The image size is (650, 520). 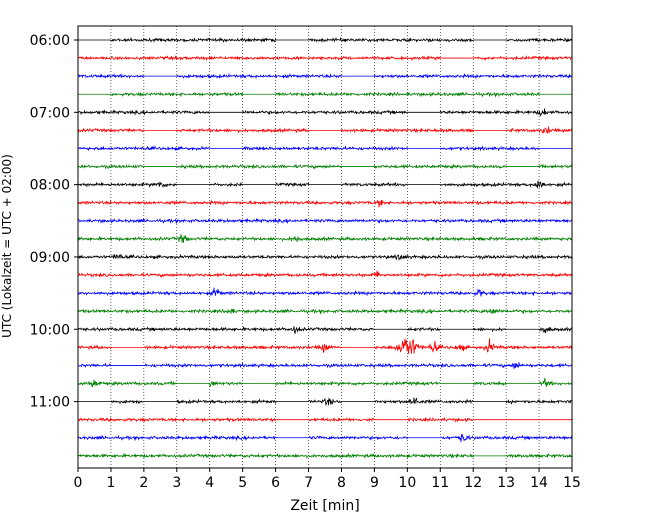 I want to click on y-tick-label: 08:00, so click(x=50, y=186).